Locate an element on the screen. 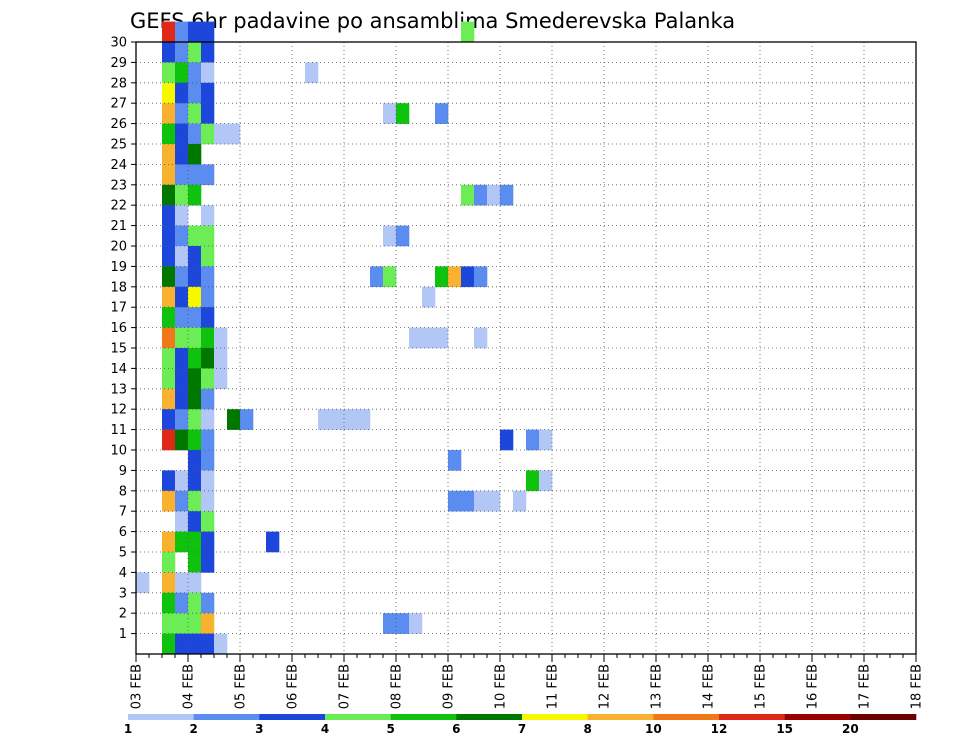  colorbar-label: 12 is located at coordinates (719, 729).